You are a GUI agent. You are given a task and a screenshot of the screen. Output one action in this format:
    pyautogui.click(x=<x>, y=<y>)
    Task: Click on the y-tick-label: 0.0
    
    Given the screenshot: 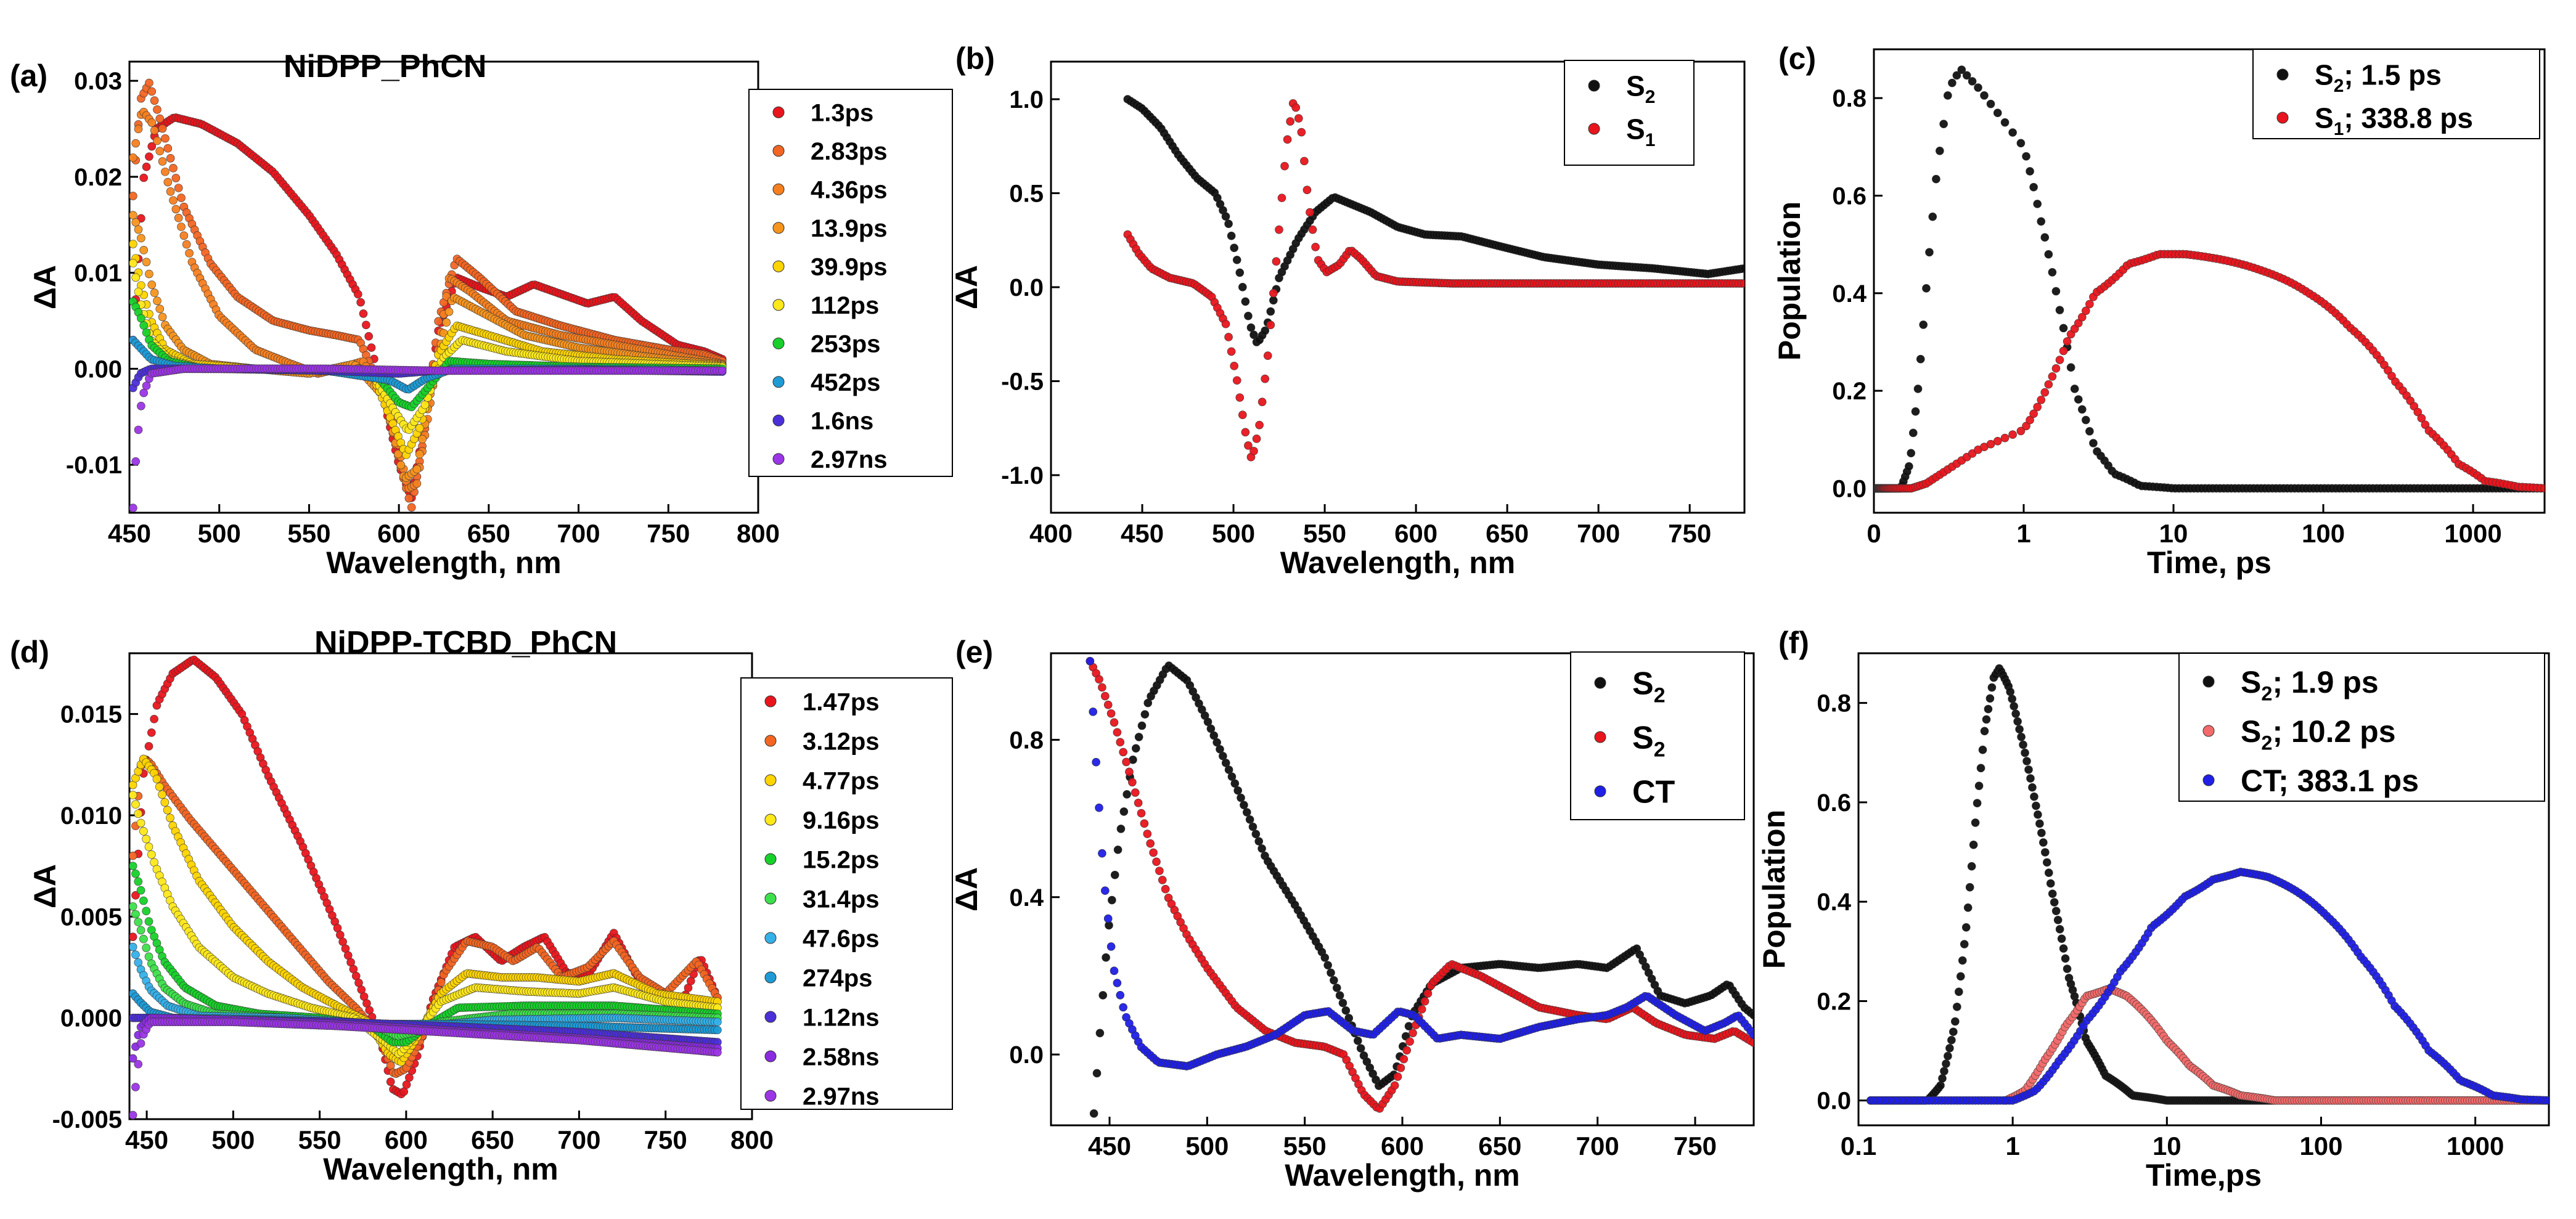 What is the action you would take?
    pyautogui.click(x=1026, y=287)
    